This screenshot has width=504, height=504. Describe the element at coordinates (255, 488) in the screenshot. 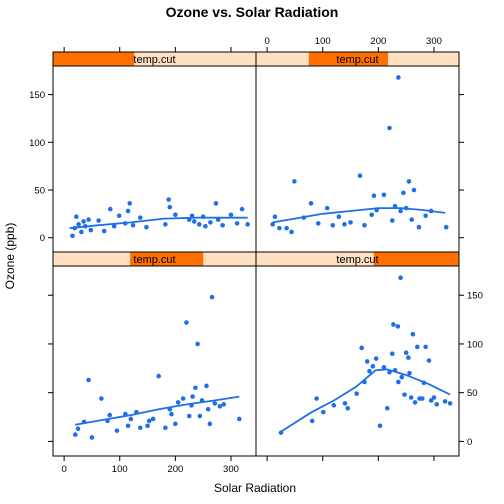

I see `x-axis-label: Solar Radiation` at that location.